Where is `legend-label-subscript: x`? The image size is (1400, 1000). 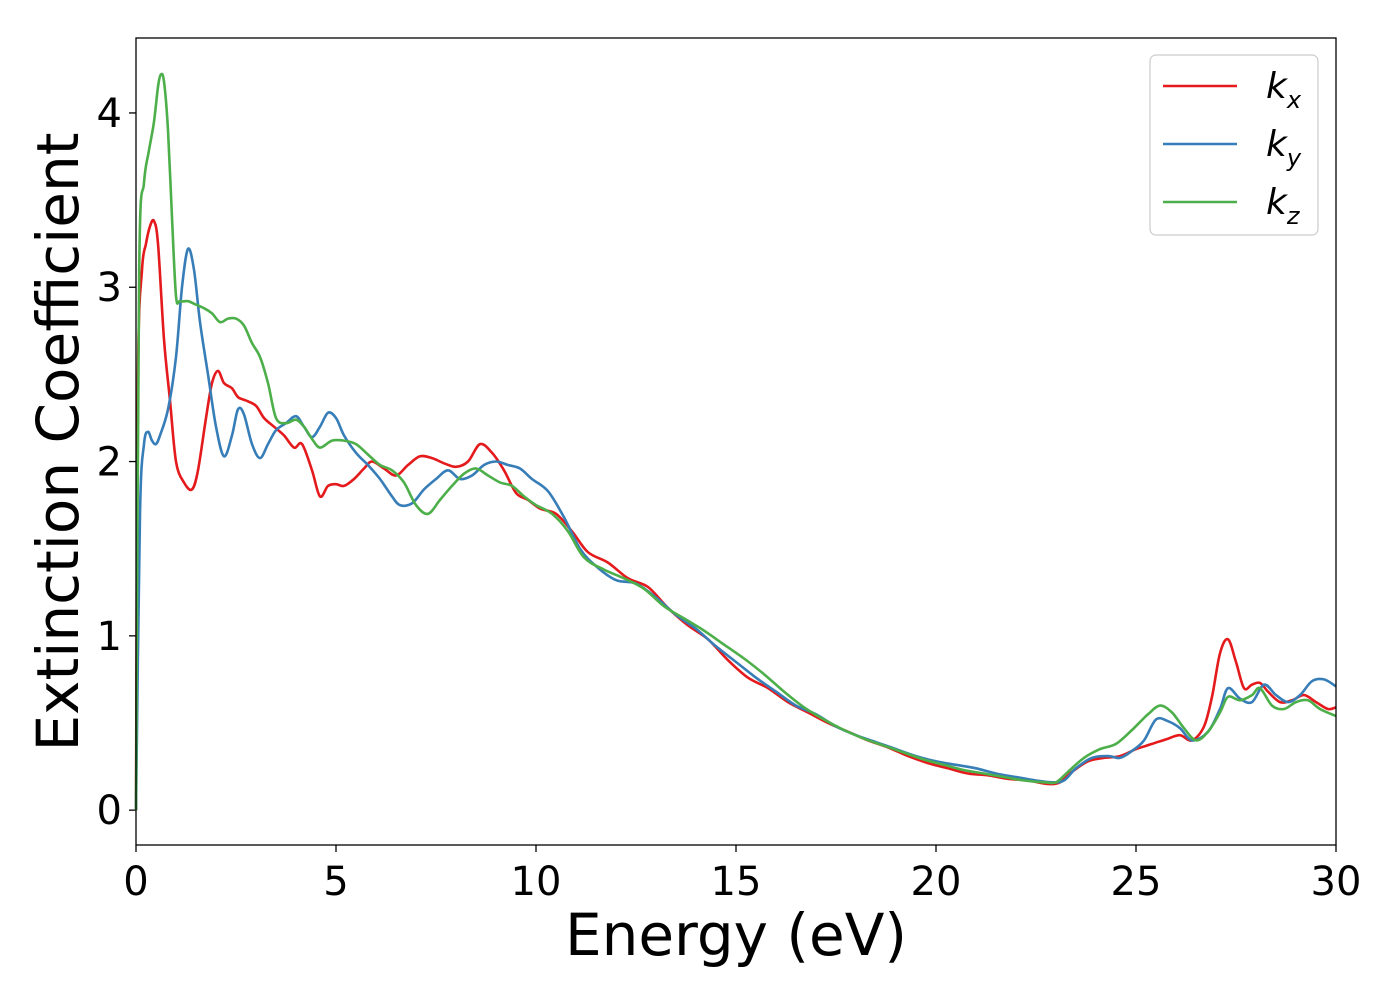
legend-label-subscript: x is located at coordinates (1294, 100).